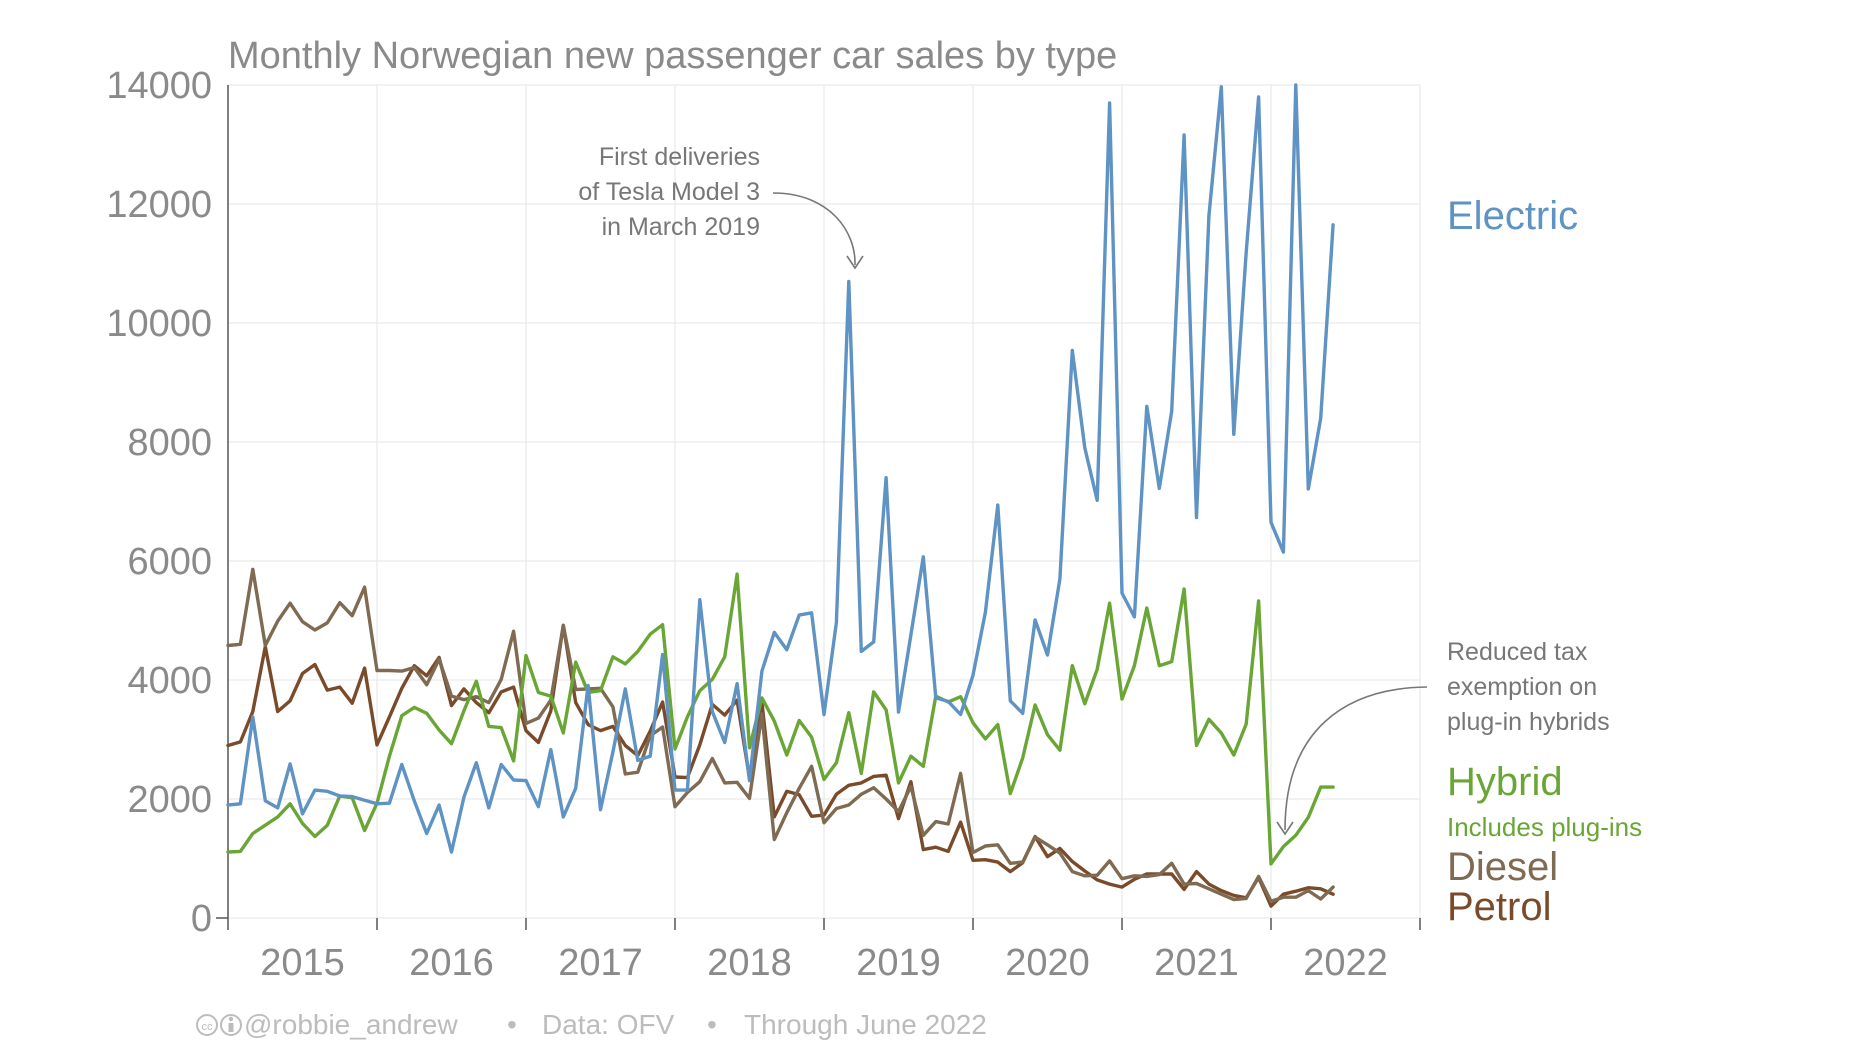 The image size is (1852, 1042). I want to click on tax-annotation-line-2: exemption on, so click(1522, 687).